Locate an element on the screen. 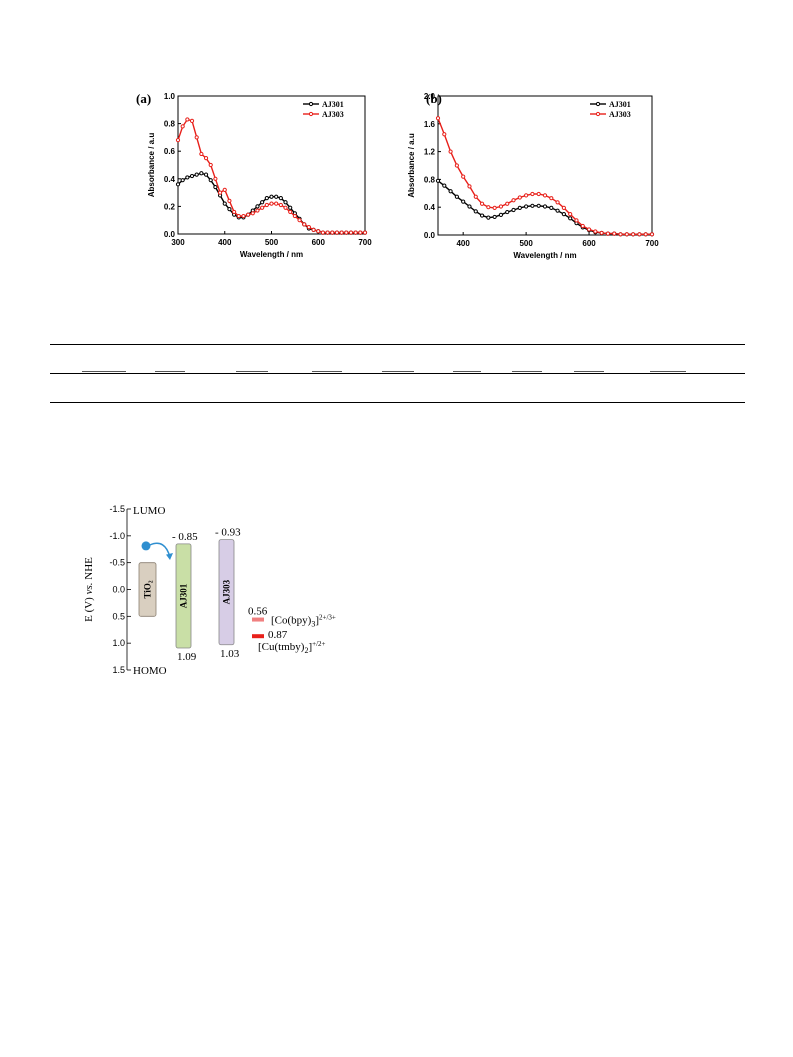 This screenshot has height=1057, width=793. y-tick-label: 1.2 is located at coordinates (430, 152).